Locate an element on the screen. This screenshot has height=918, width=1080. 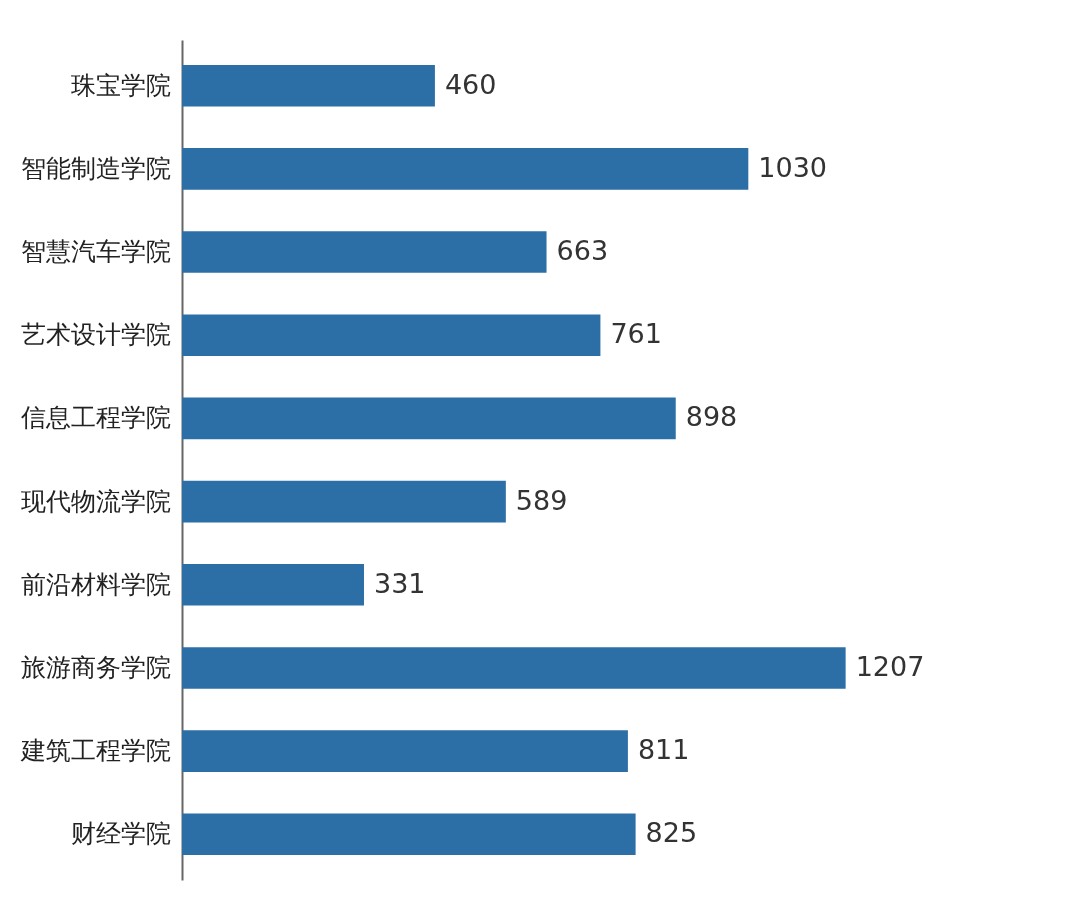
data-label: 589 is located at coordinates (541, 500).